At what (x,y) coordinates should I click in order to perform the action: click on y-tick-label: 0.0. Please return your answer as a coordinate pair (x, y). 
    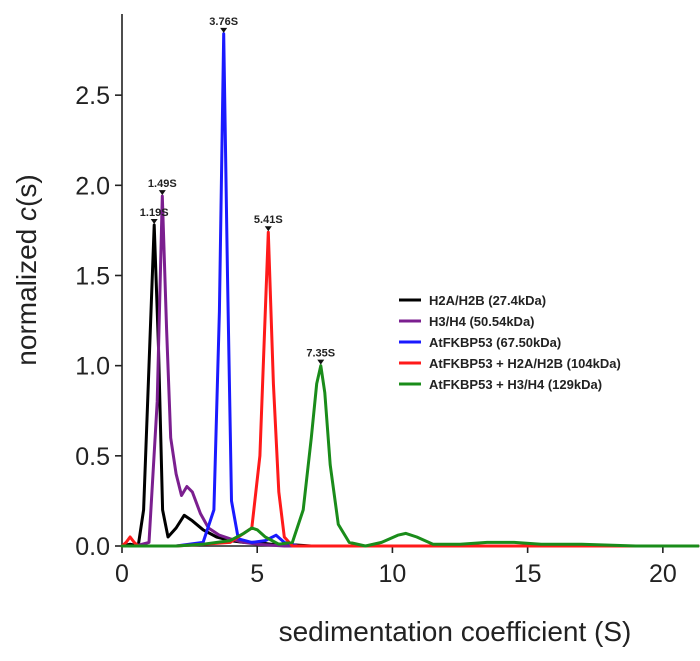
    Looking at the image, I should click on (92, 547).